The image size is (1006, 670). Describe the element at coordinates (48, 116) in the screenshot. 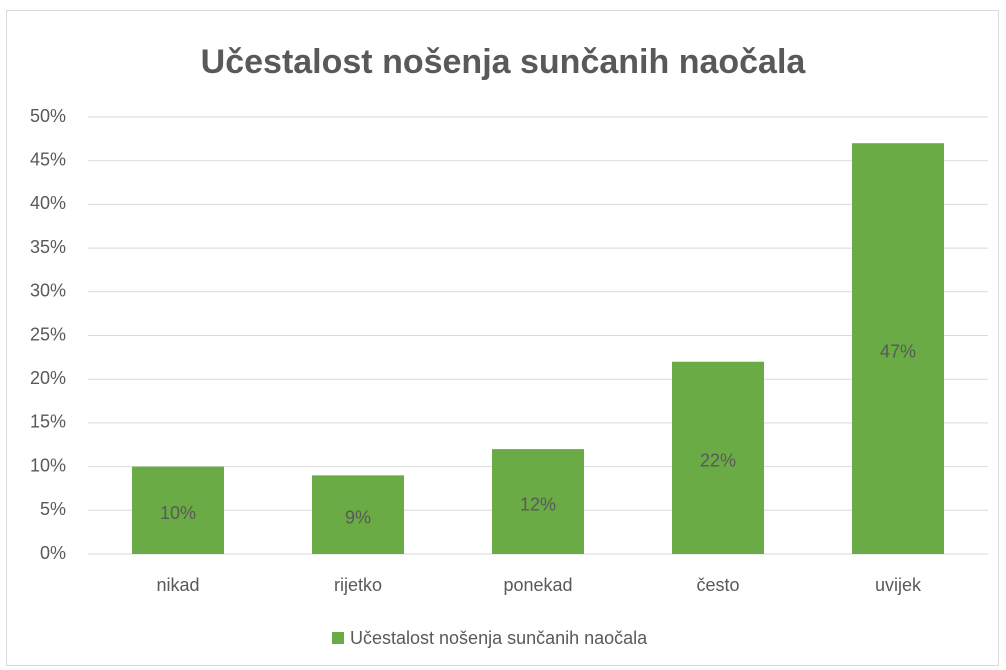

I see `y-tick-label: 50%` at that location.